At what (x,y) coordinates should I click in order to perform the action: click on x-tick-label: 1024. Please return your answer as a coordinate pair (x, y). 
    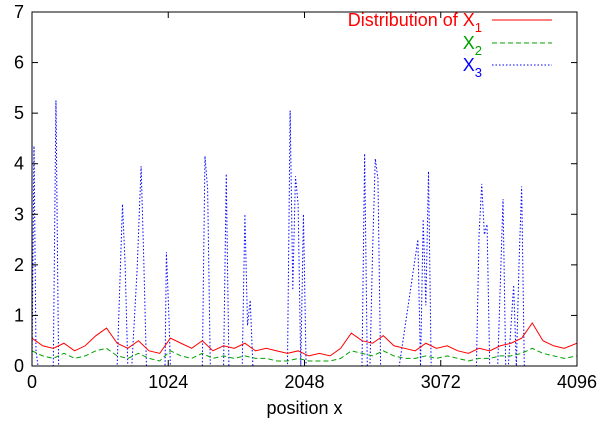
    Looking at the image, I should click on (168, 382).